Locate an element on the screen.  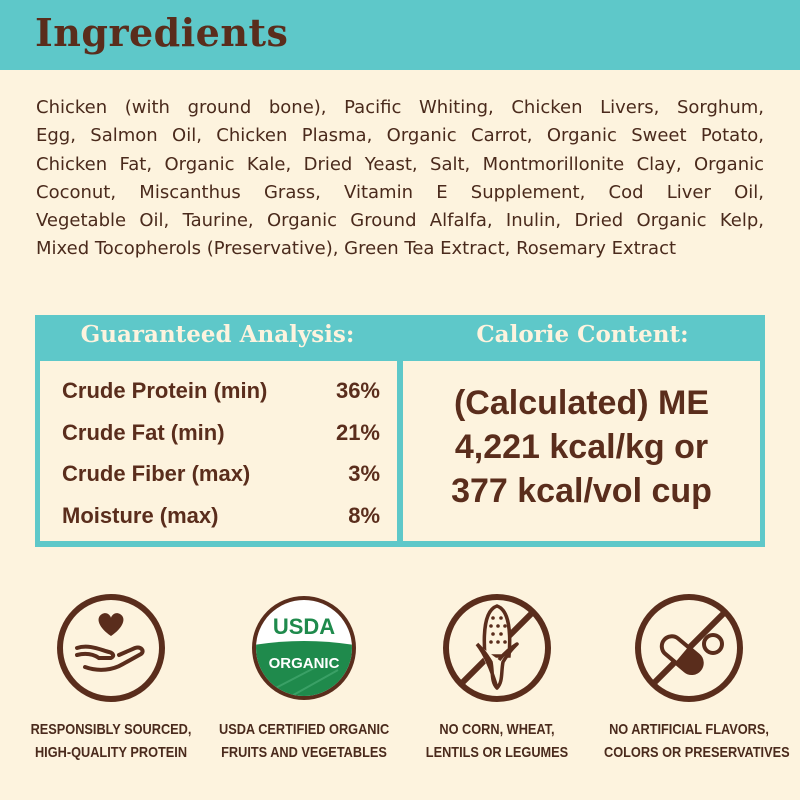
badge-label-line: COLORS OR PRESERVATIVES is located at coordinates (697, 752).